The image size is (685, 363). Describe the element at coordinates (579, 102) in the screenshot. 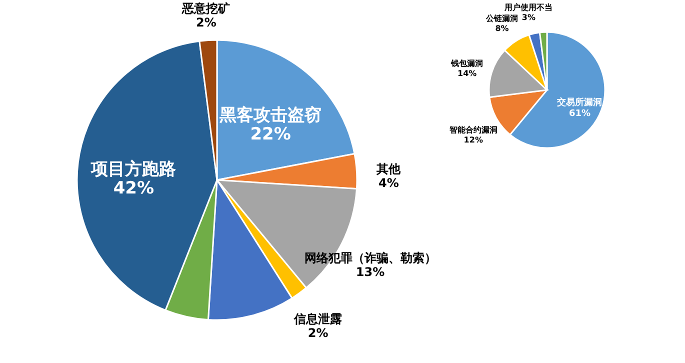

I see `slice-label: 交易所漏洞` at that location.